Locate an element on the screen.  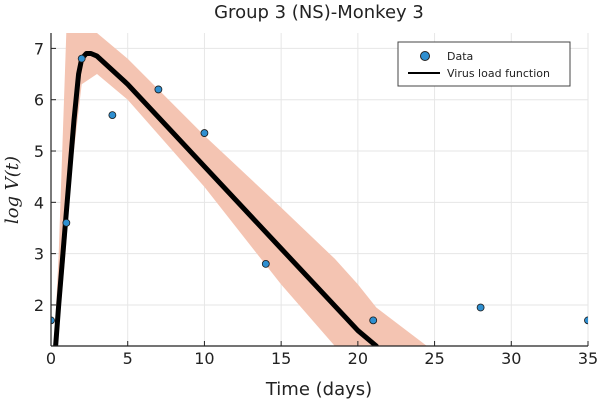
legend-data-label: Data is located at coordinates (460, 56).